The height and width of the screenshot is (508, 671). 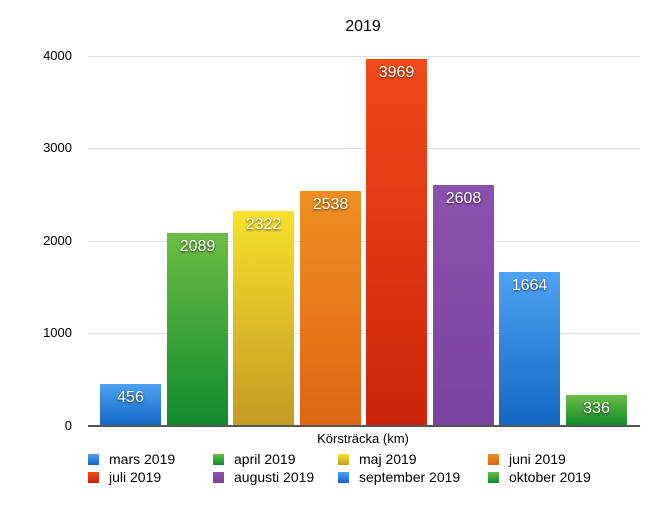 What do you see at coordinates (363, 438) in the screenshot?
I see `x-axis-label: Körsträcka (km)` at bounding box center [363, 438].